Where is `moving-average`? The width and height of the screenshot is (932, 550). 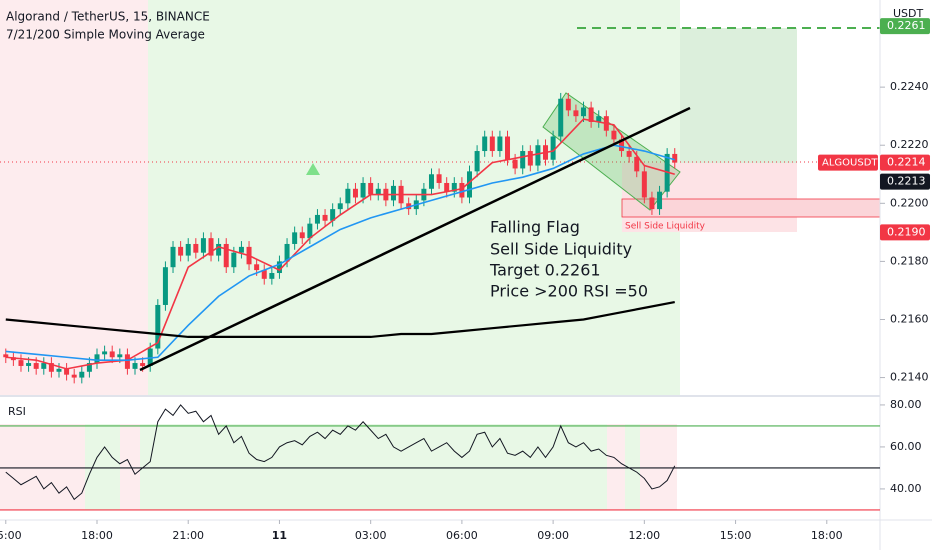
moving-average is located at coordinates (340, 319).